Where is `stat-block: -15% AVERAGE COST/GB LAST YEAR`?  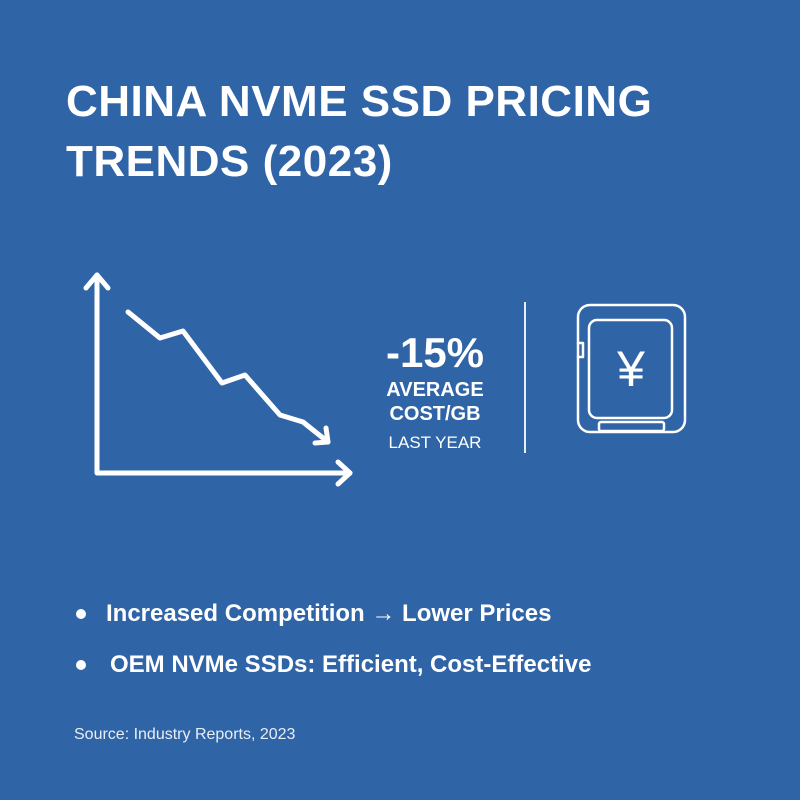
stat-block: -15% AVERAGE COST/GB LAST YEAR is located at coordinates (435, 392).